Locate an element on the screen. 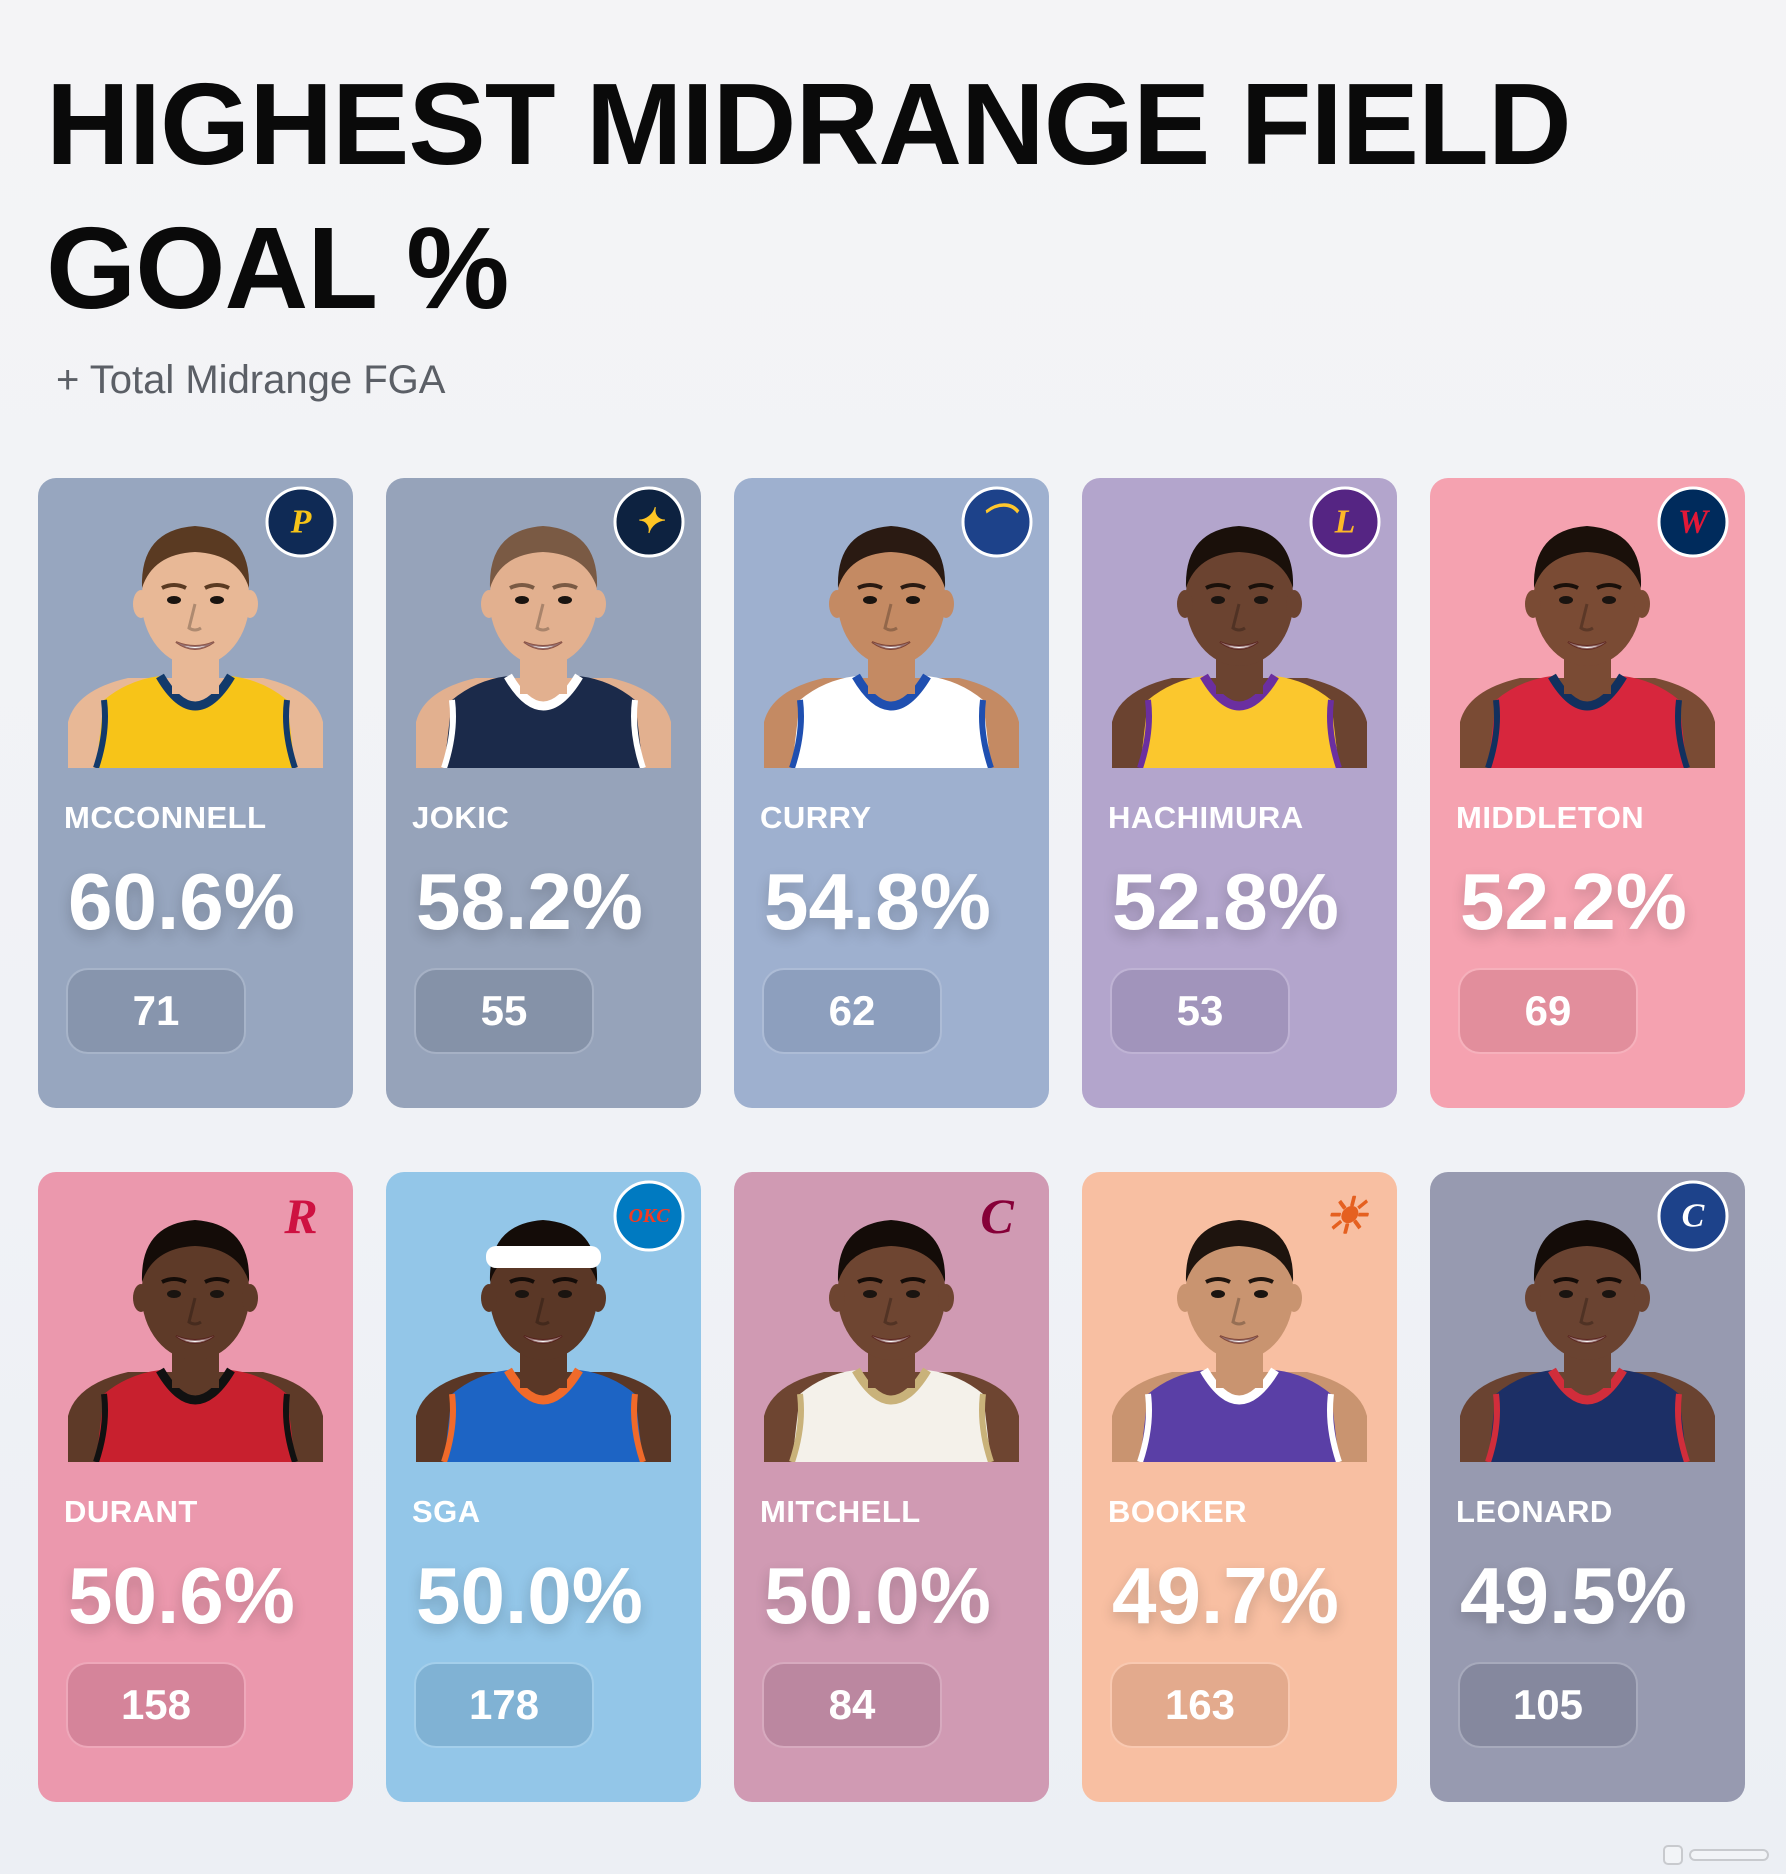  nuggets-logo-icon: ✦ is located at coordinates (649, 522).